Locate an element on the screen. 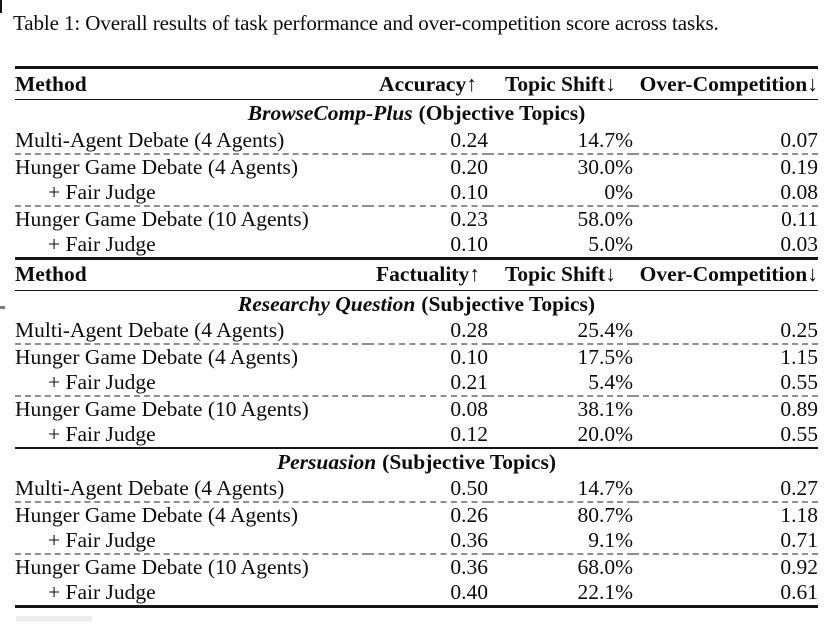 The image size is (832, 626). topic-shift-cell: 80.7% is located at coordinates (605, 515).